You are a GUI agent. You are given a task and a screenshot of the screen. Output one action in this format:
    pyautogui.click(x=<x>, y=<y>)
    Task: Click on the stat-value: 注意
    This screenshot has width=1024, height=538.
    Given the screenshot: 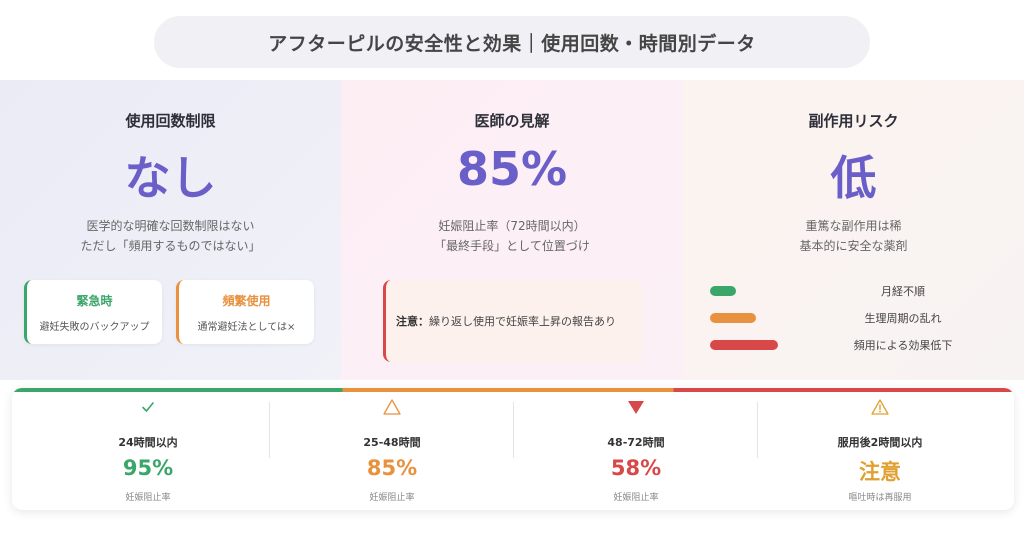 What is the action you would take?
    pyautogui.click(x=880, y=472)
    